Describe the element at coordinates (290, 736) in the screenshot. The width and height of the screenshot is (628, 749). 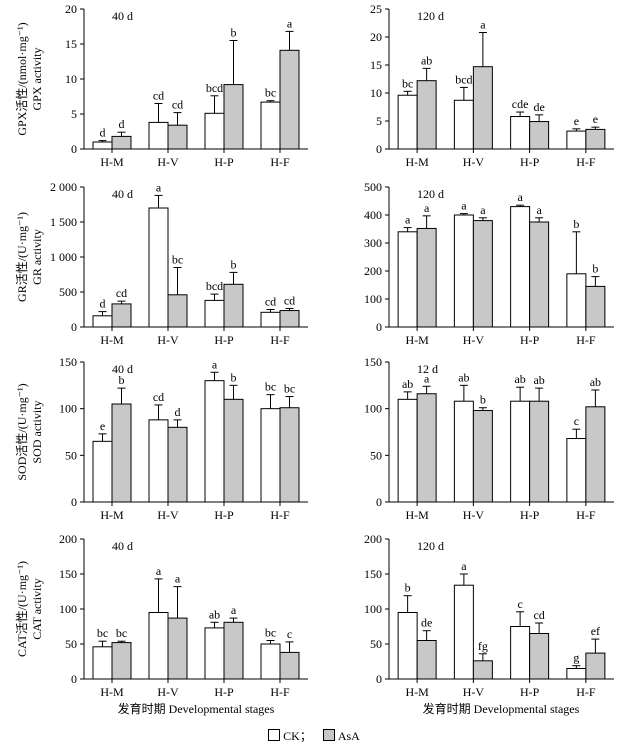
I see `legend-item-ck: CK；` at that location.